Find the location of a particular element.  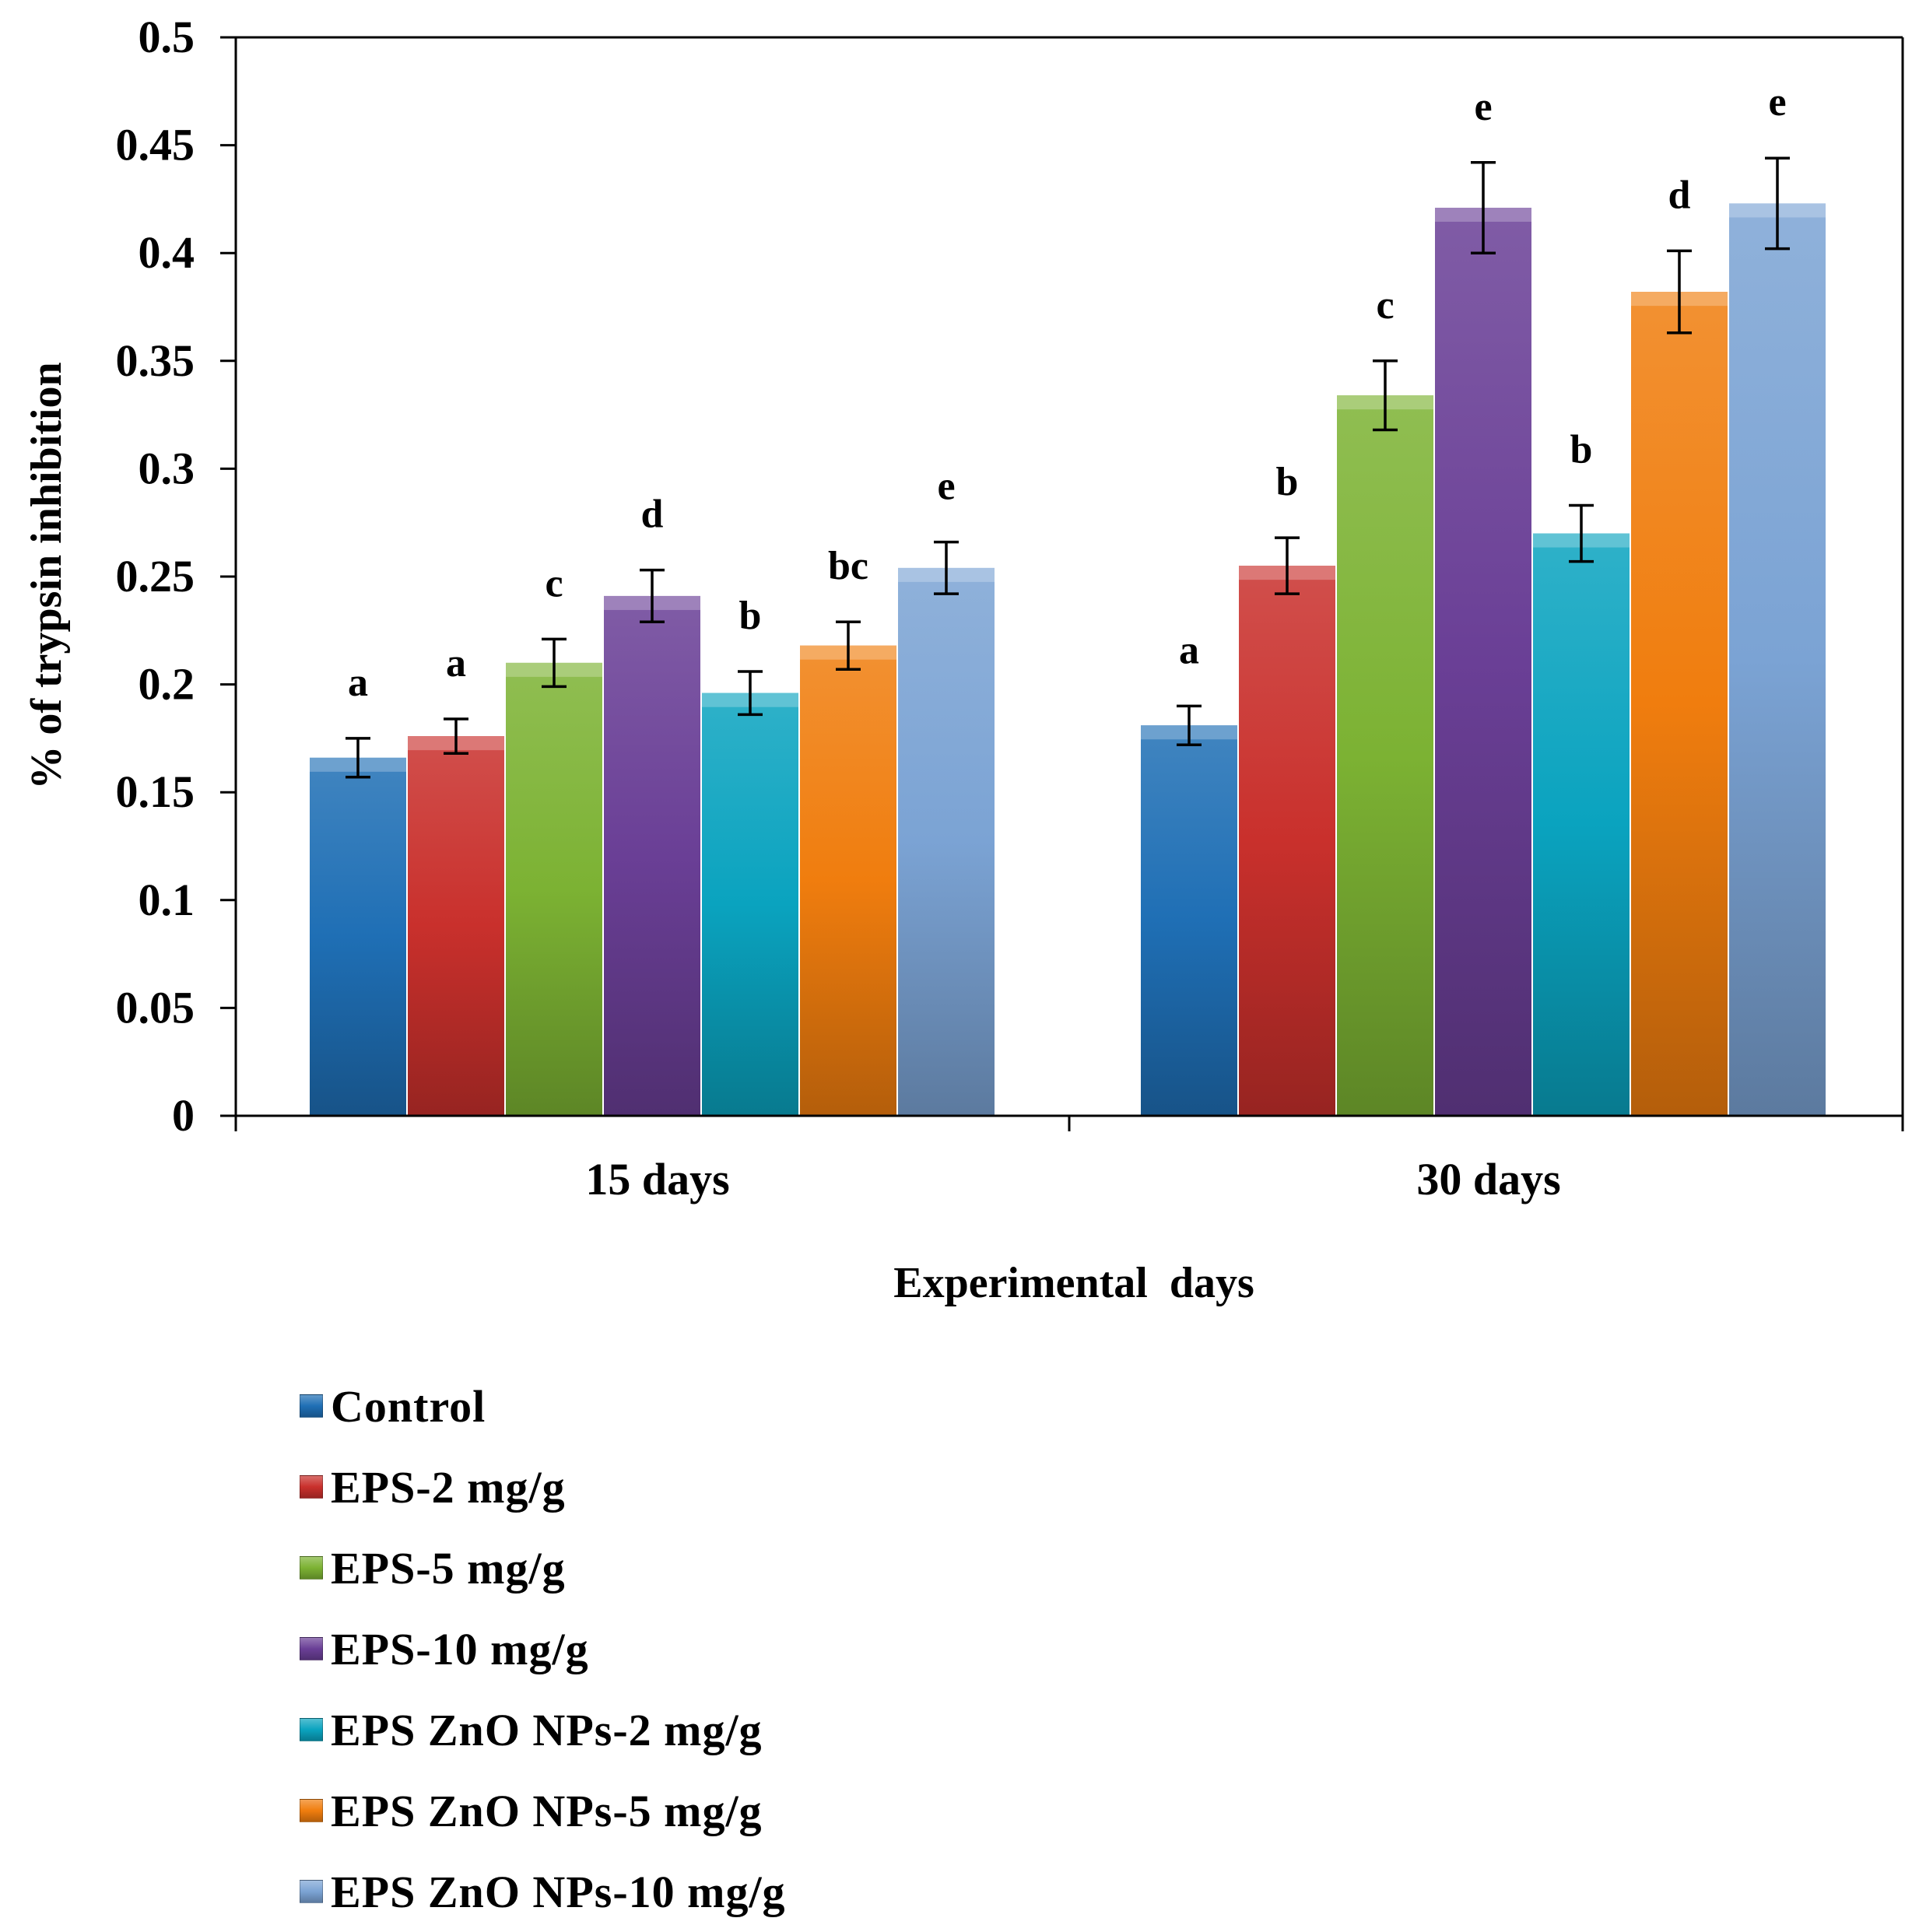

x-category-label-30-days: 30 days is located at coordinates (1488, 1179).